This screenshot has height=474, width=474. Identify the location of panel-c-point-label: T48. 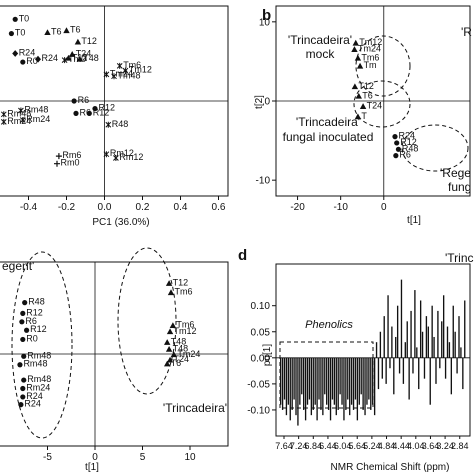
(181, 348).